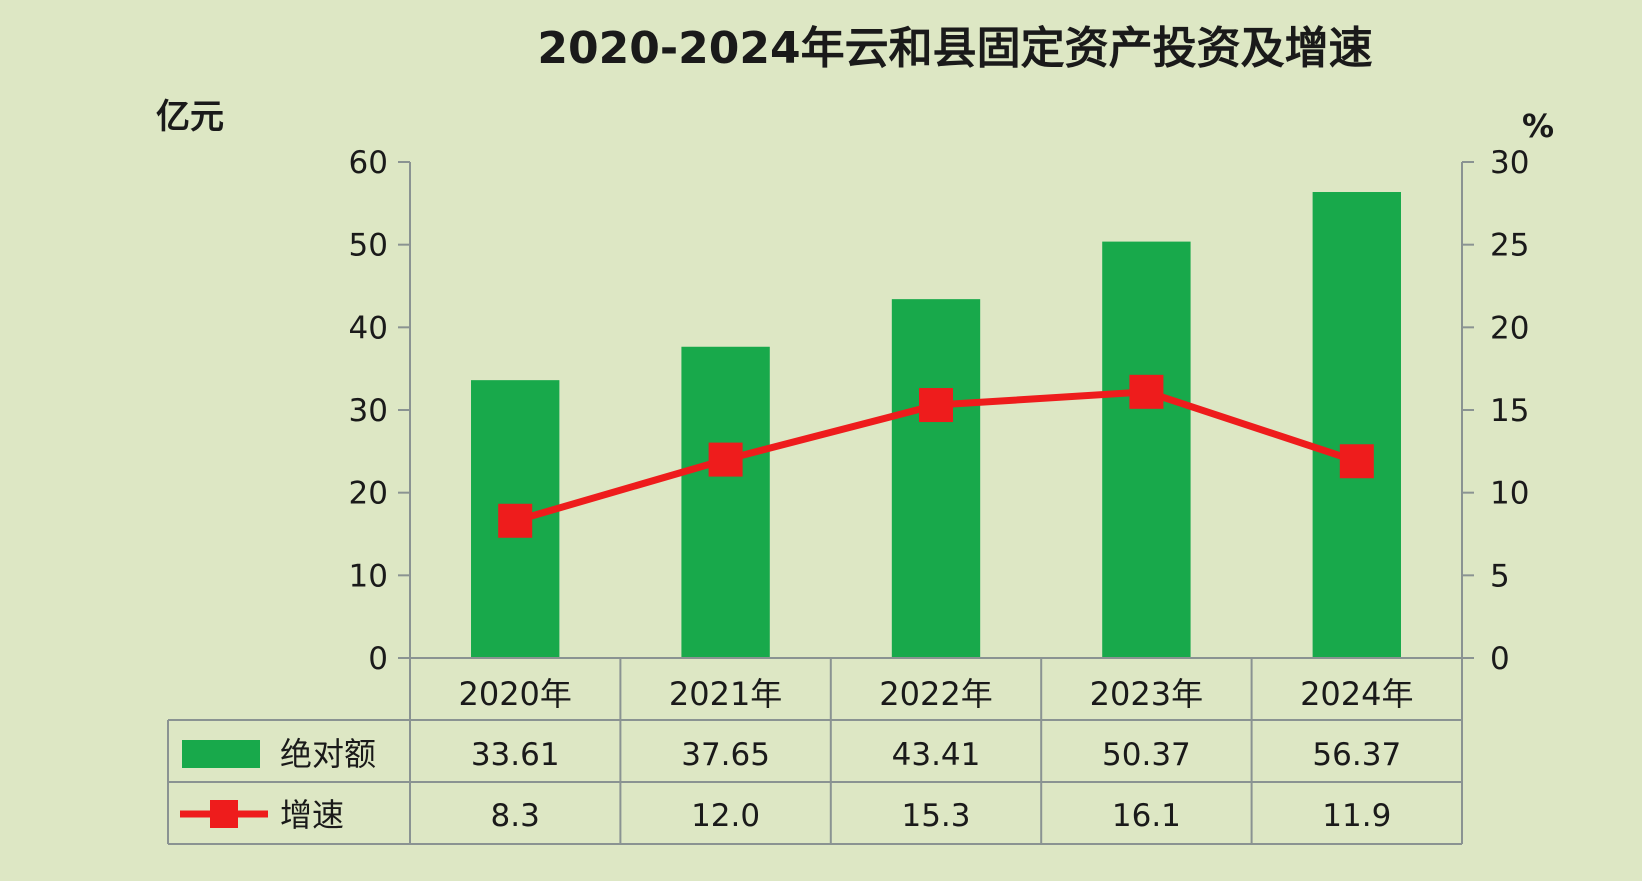 The height and width of the screenshot is (881, 1642). I want to click on x-tick-label: 2021年, so click(725, 694).